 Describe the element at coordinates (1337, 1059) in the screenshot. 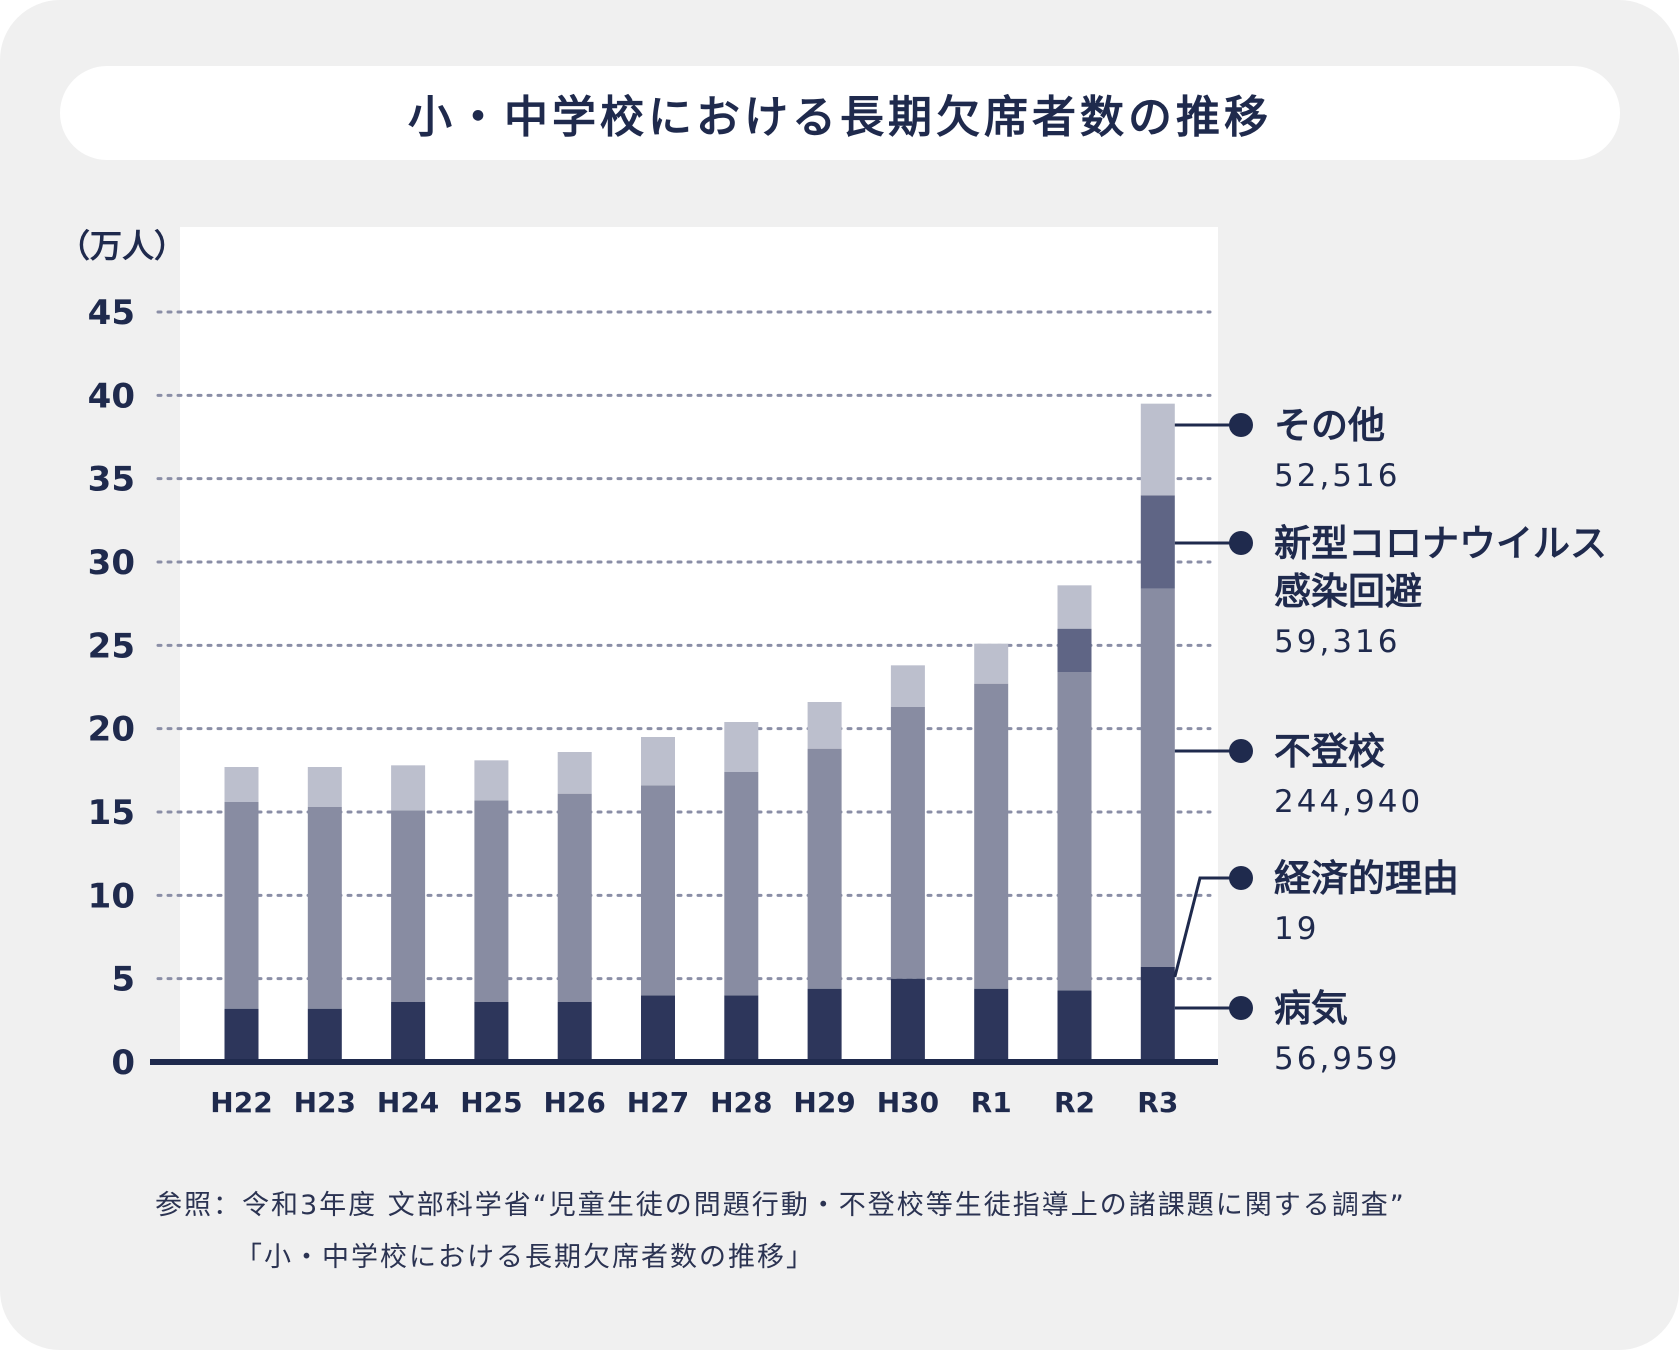

I see `legend-value: 56,959` at that location.